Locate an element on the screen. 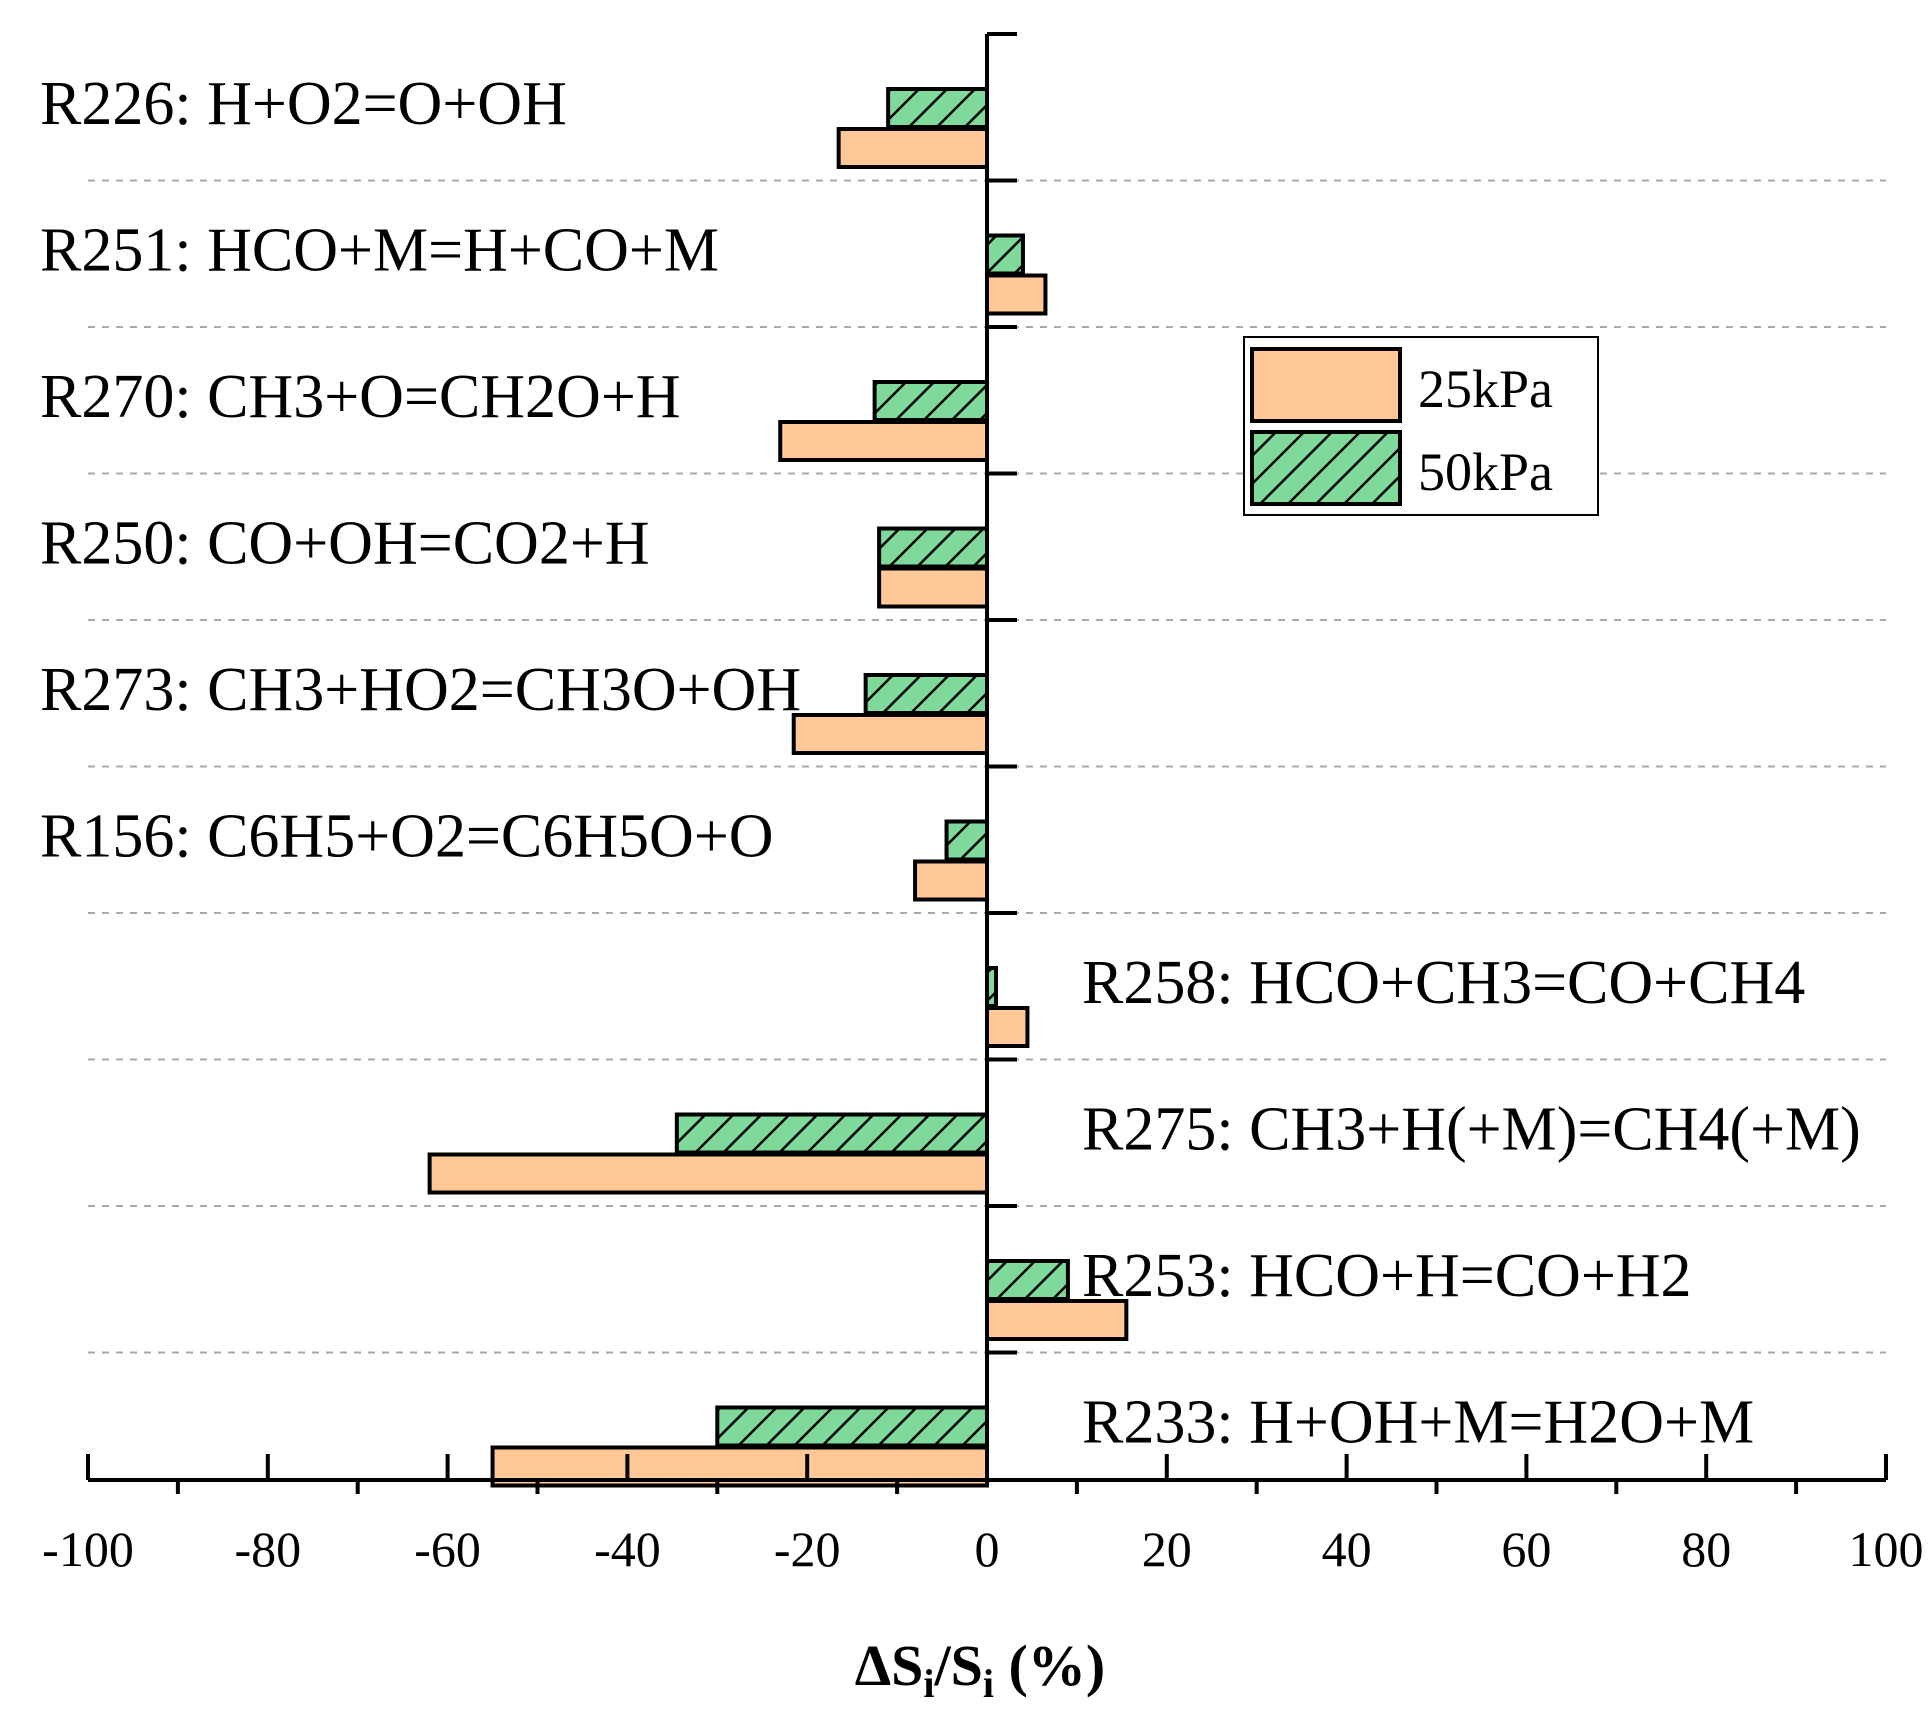 The width and height of the screenshot is (1929, 1720). category-label: R273: CH3+HO2=CH3O+OH is located at coordinates (420, 690).